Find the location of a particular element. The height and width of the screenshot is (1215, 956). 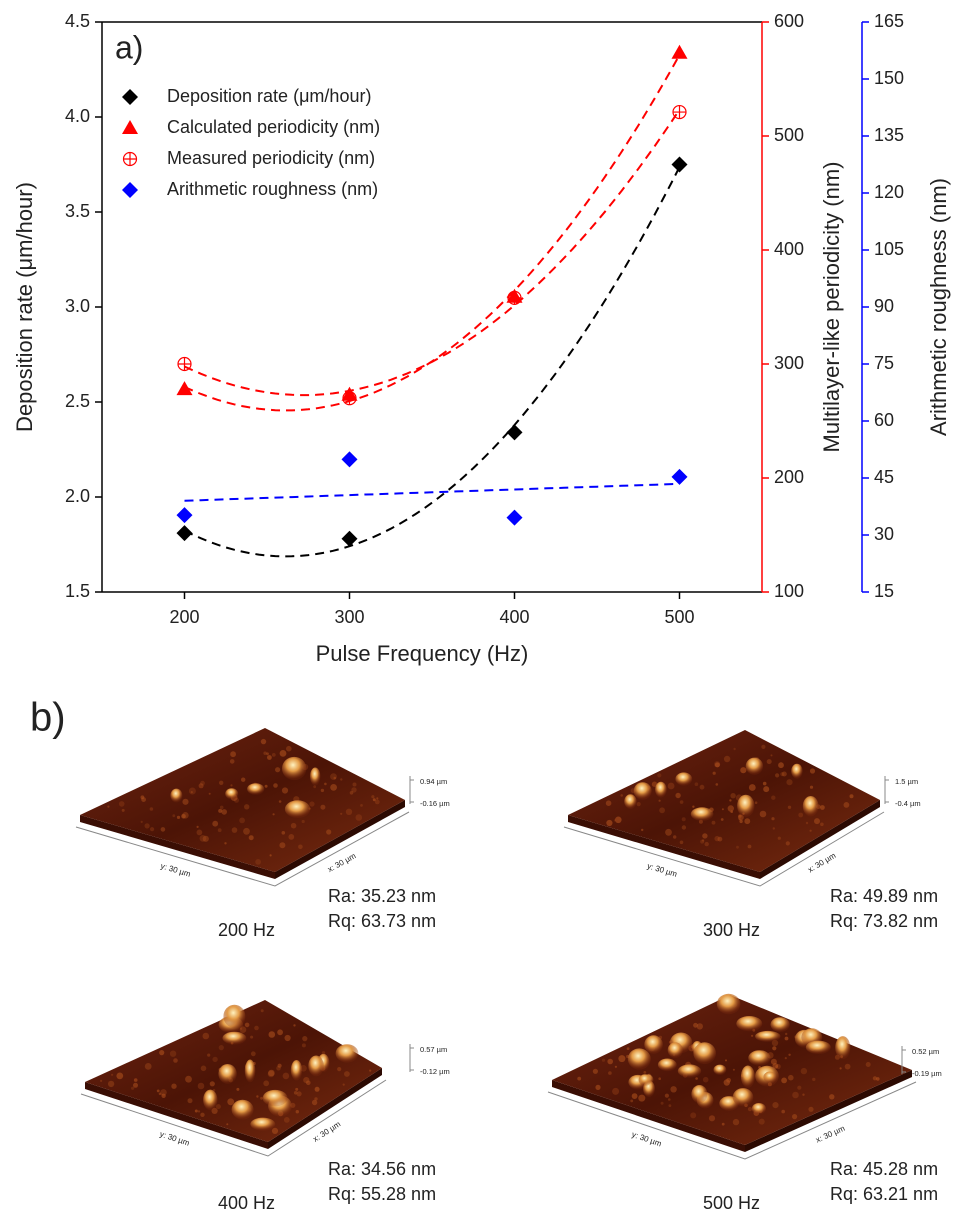

afm-frequency: 300 Hz is located at coordinates (731, 930).